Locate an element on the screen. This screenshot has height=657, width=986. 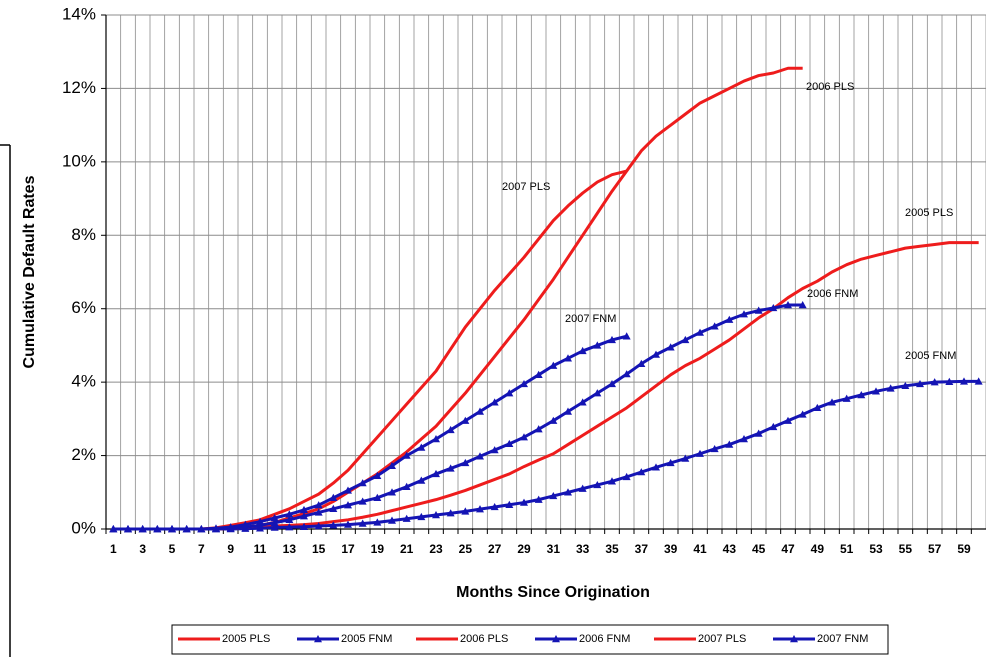
legend-box is located at coordinates (530, 639).